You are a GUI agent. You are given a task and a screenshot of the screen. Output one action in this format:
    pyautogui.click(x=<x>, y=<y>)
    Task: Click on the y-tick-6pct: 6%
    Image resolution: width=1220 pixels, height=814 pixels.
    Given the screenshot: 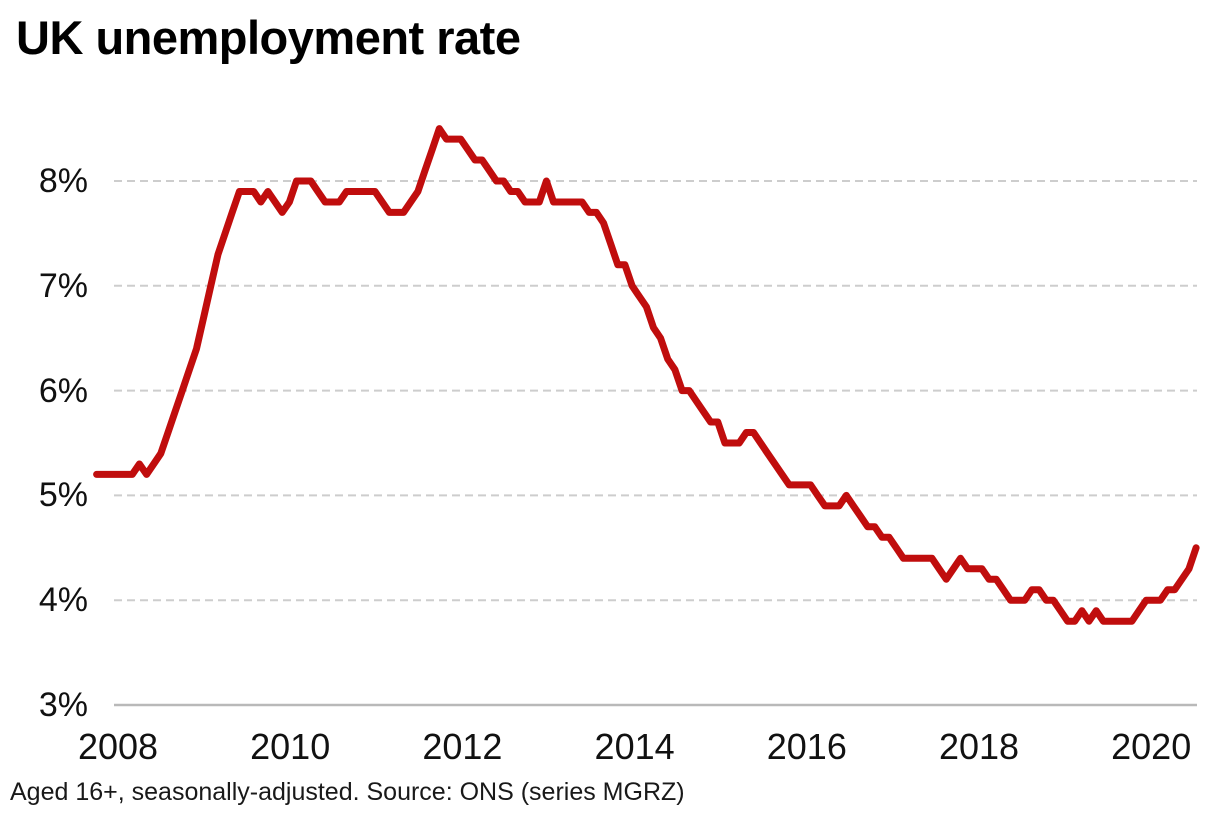 What is the action you would take?
    pyautogui.click(x=63, y=390)
    